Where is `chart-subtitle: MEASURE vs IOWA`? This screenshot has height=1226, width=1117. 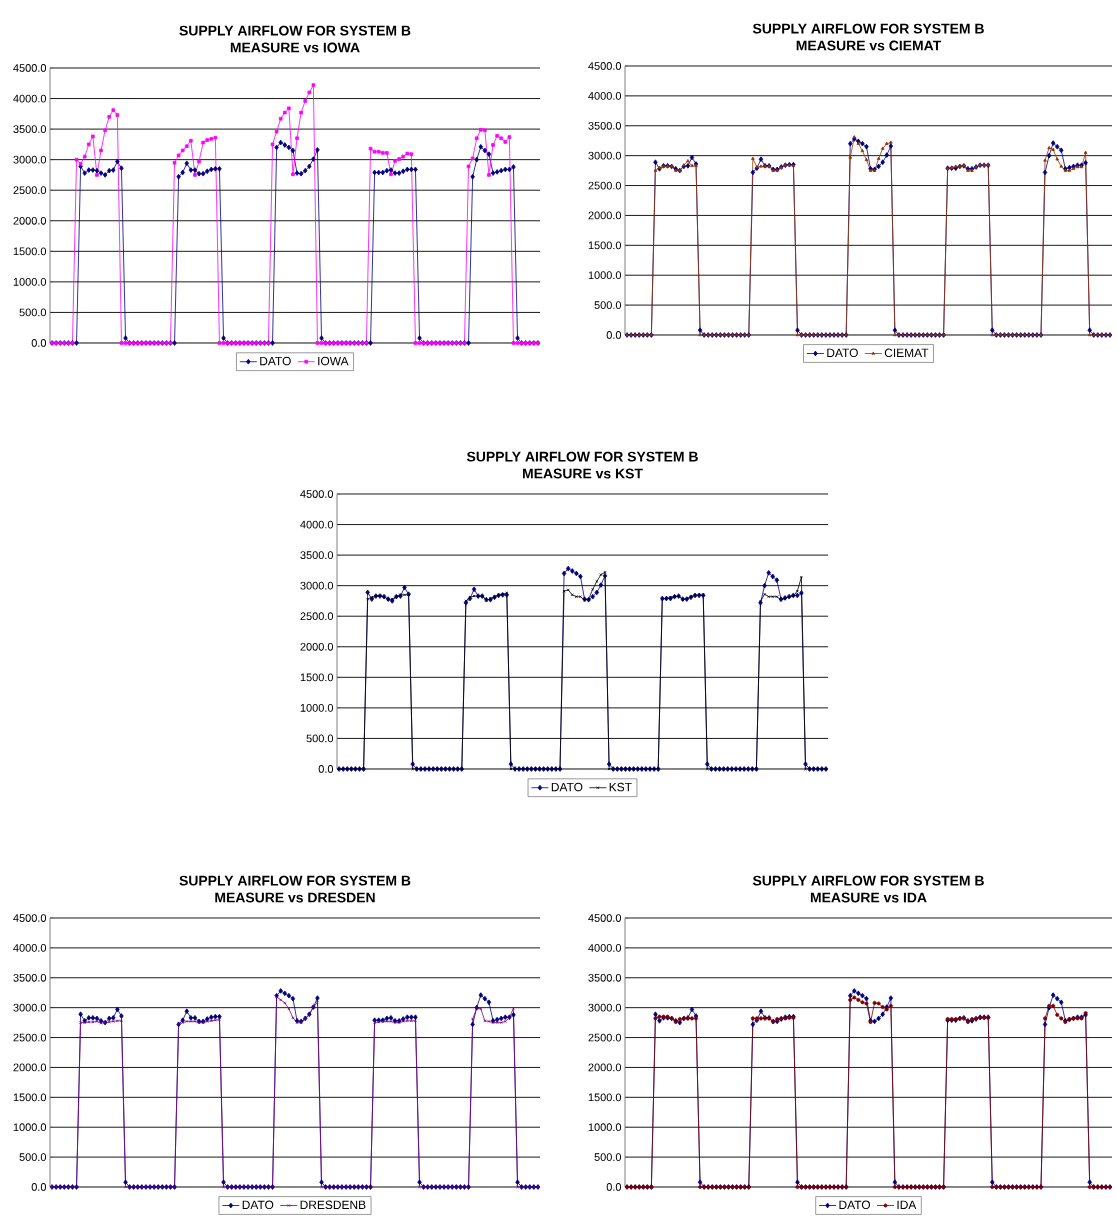
chart-subtitle: MEASURE vs IOWA is located at coordinates (295, 47).